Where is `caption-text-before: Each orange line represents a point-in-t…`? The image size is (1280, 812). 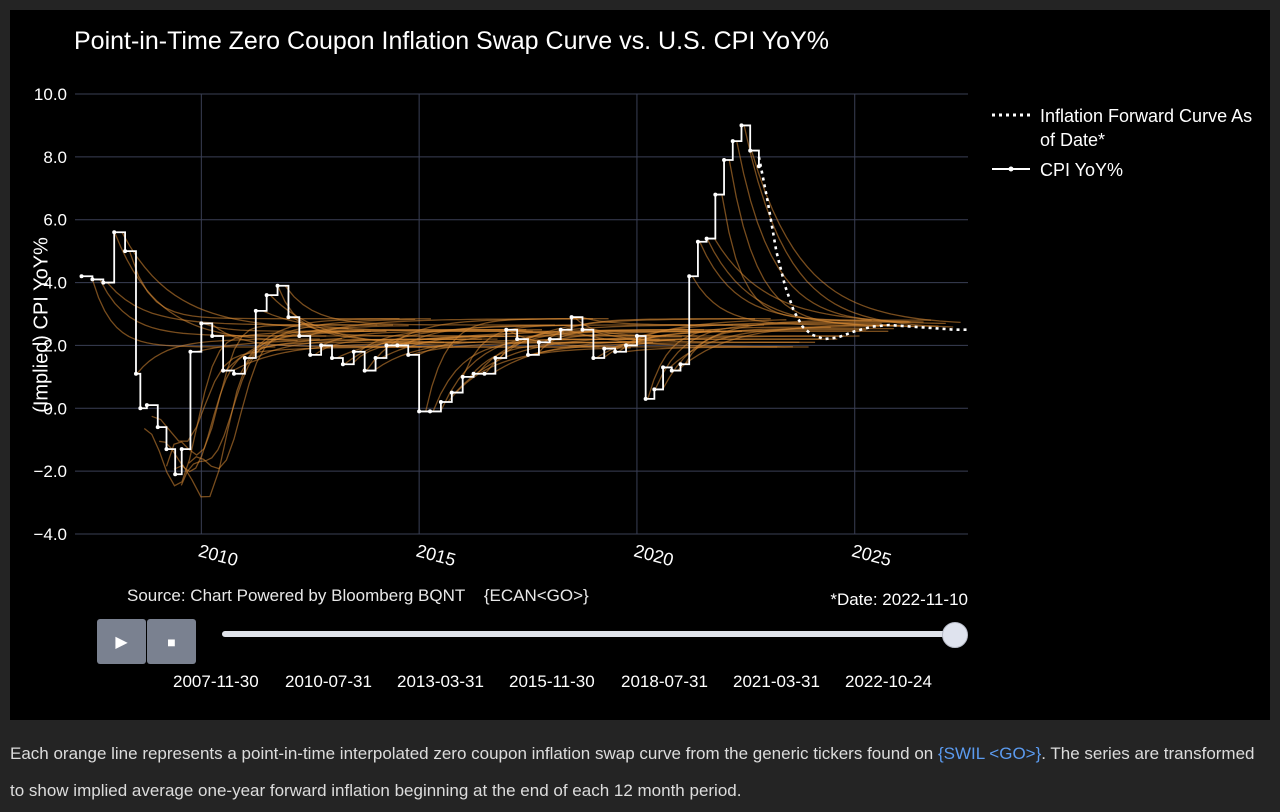 caption-text-before: Each orange line represents a point-in-t… is located at coordinates (474, 753).